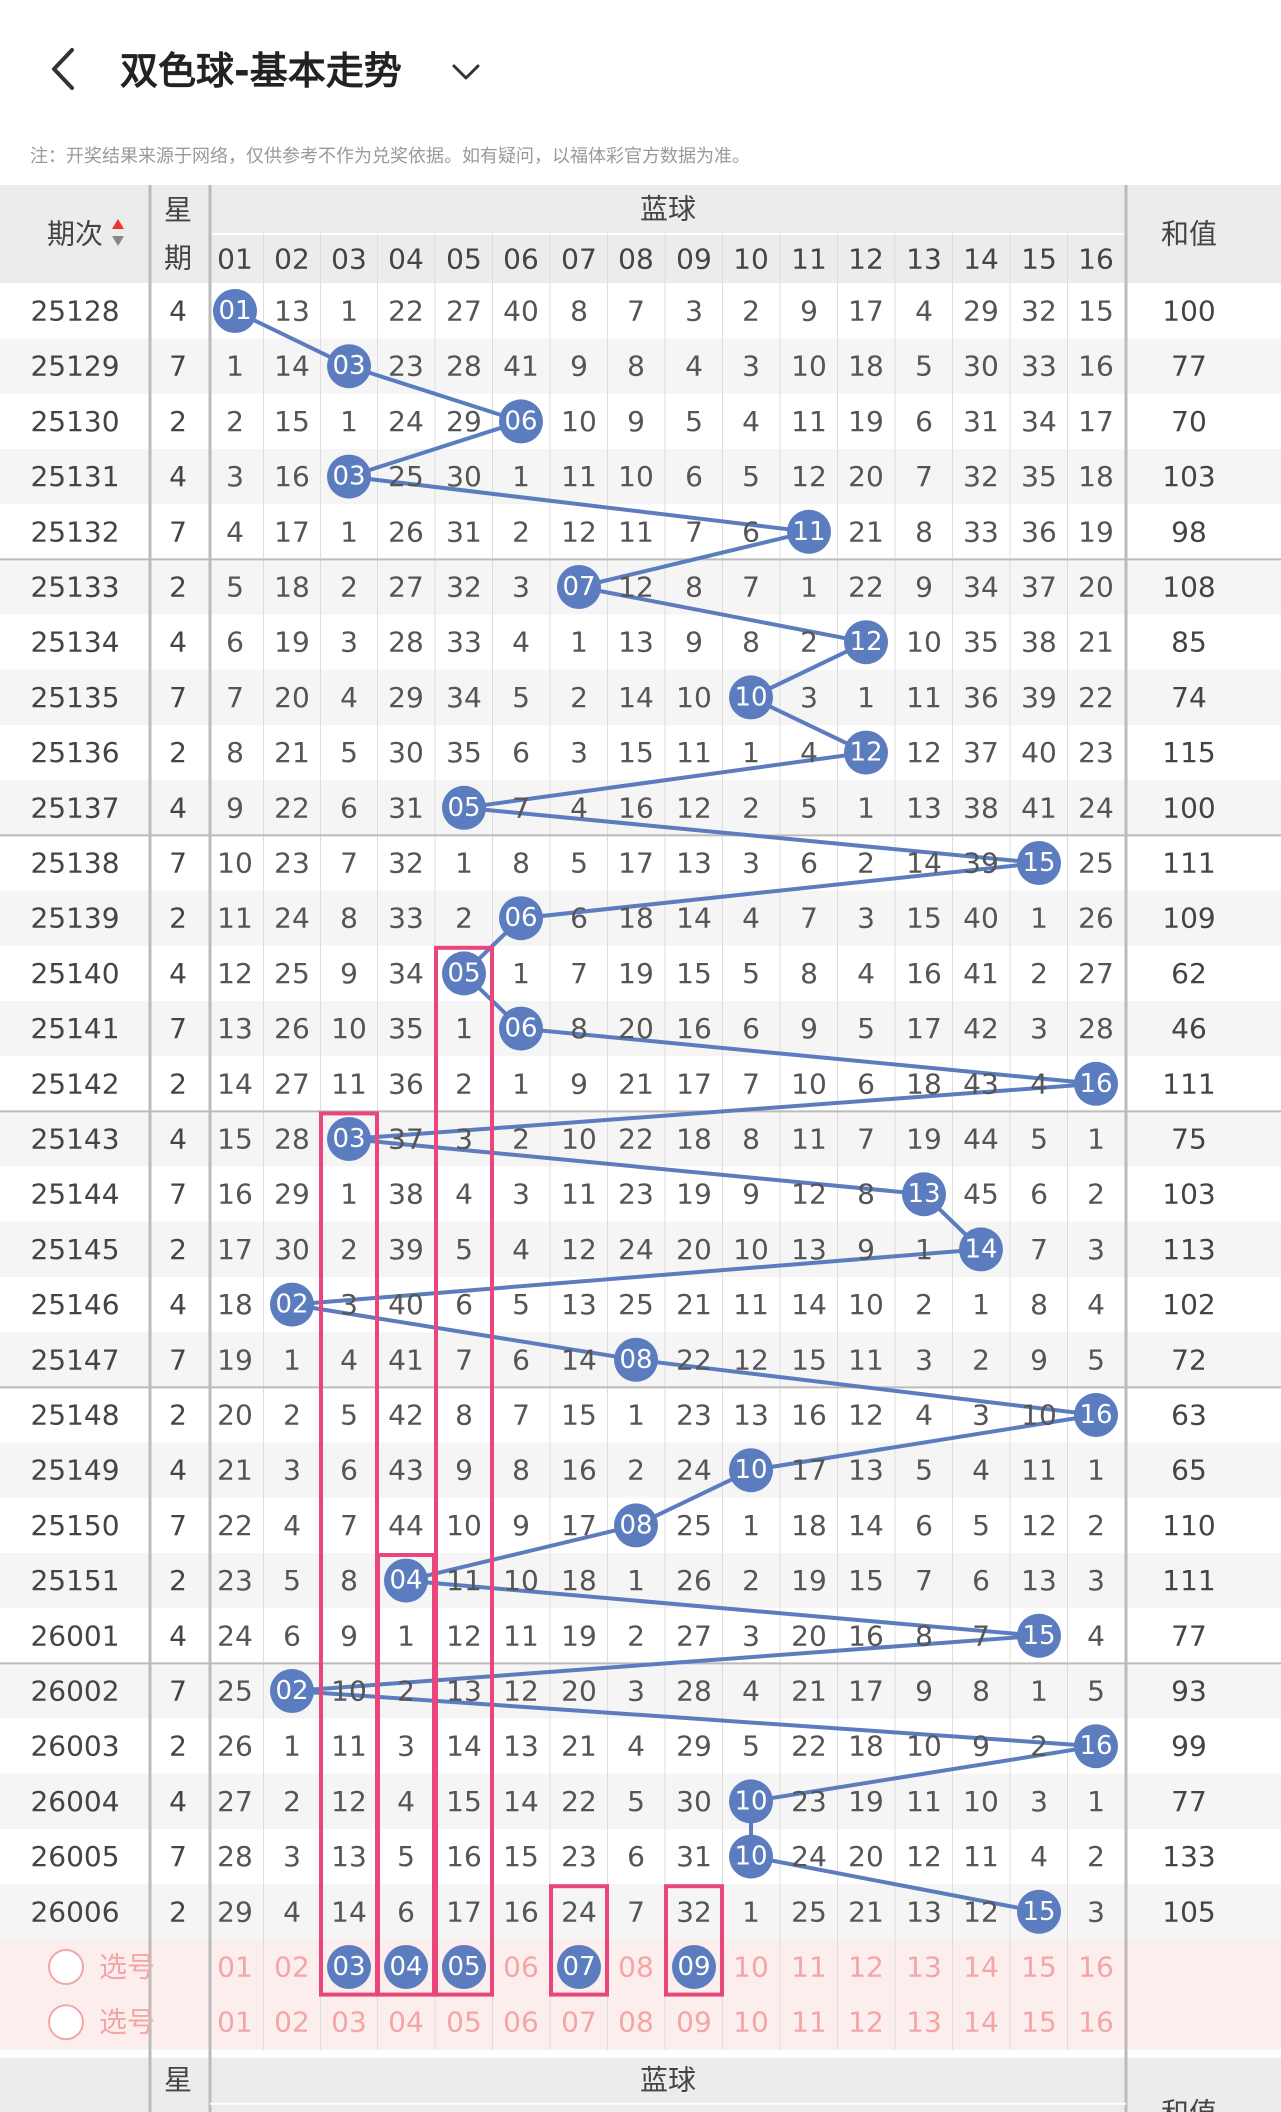  I want to click on select-number: 04, so click(406, 2022).